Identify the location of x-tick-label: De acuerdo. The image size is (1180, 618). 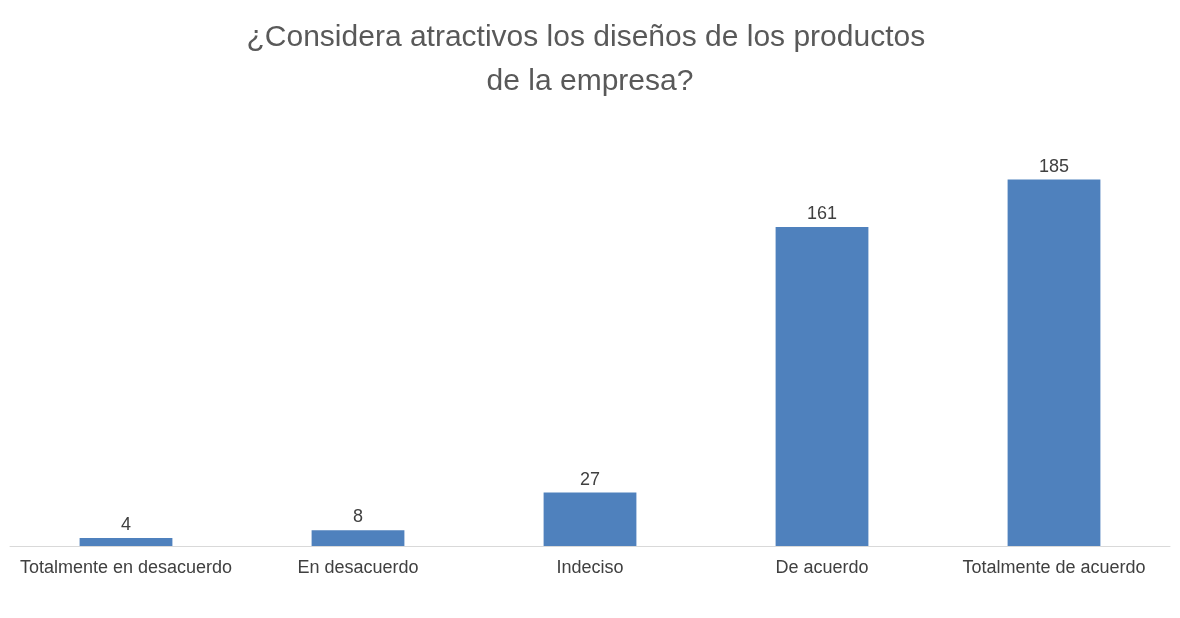
(822, 567).